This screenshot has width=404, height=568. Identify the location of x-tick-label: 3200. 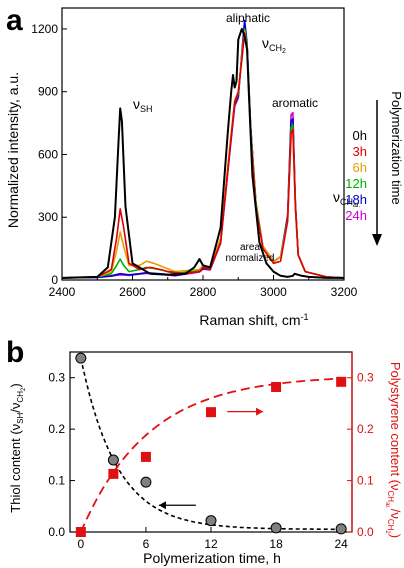
(344, 292).